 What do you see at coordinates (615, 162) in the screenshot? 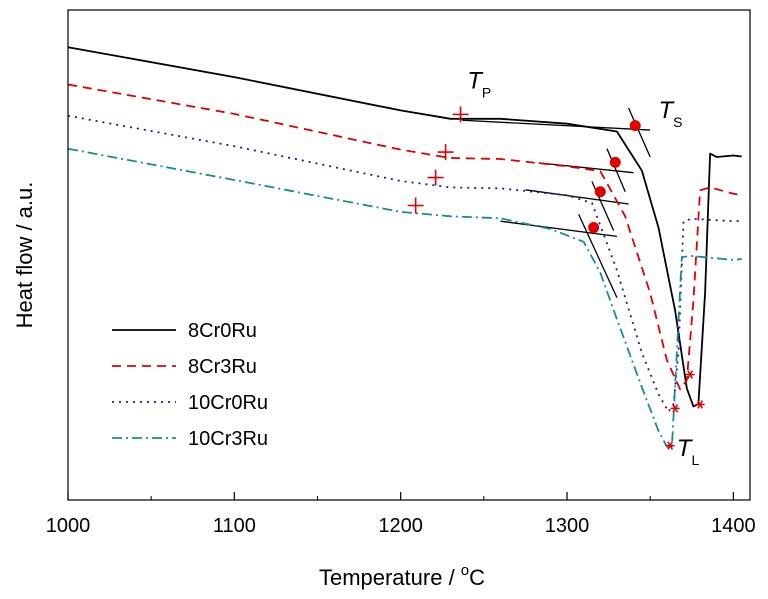
I see `ts-marker-8cr3ru` at bounding box center [615, 162].